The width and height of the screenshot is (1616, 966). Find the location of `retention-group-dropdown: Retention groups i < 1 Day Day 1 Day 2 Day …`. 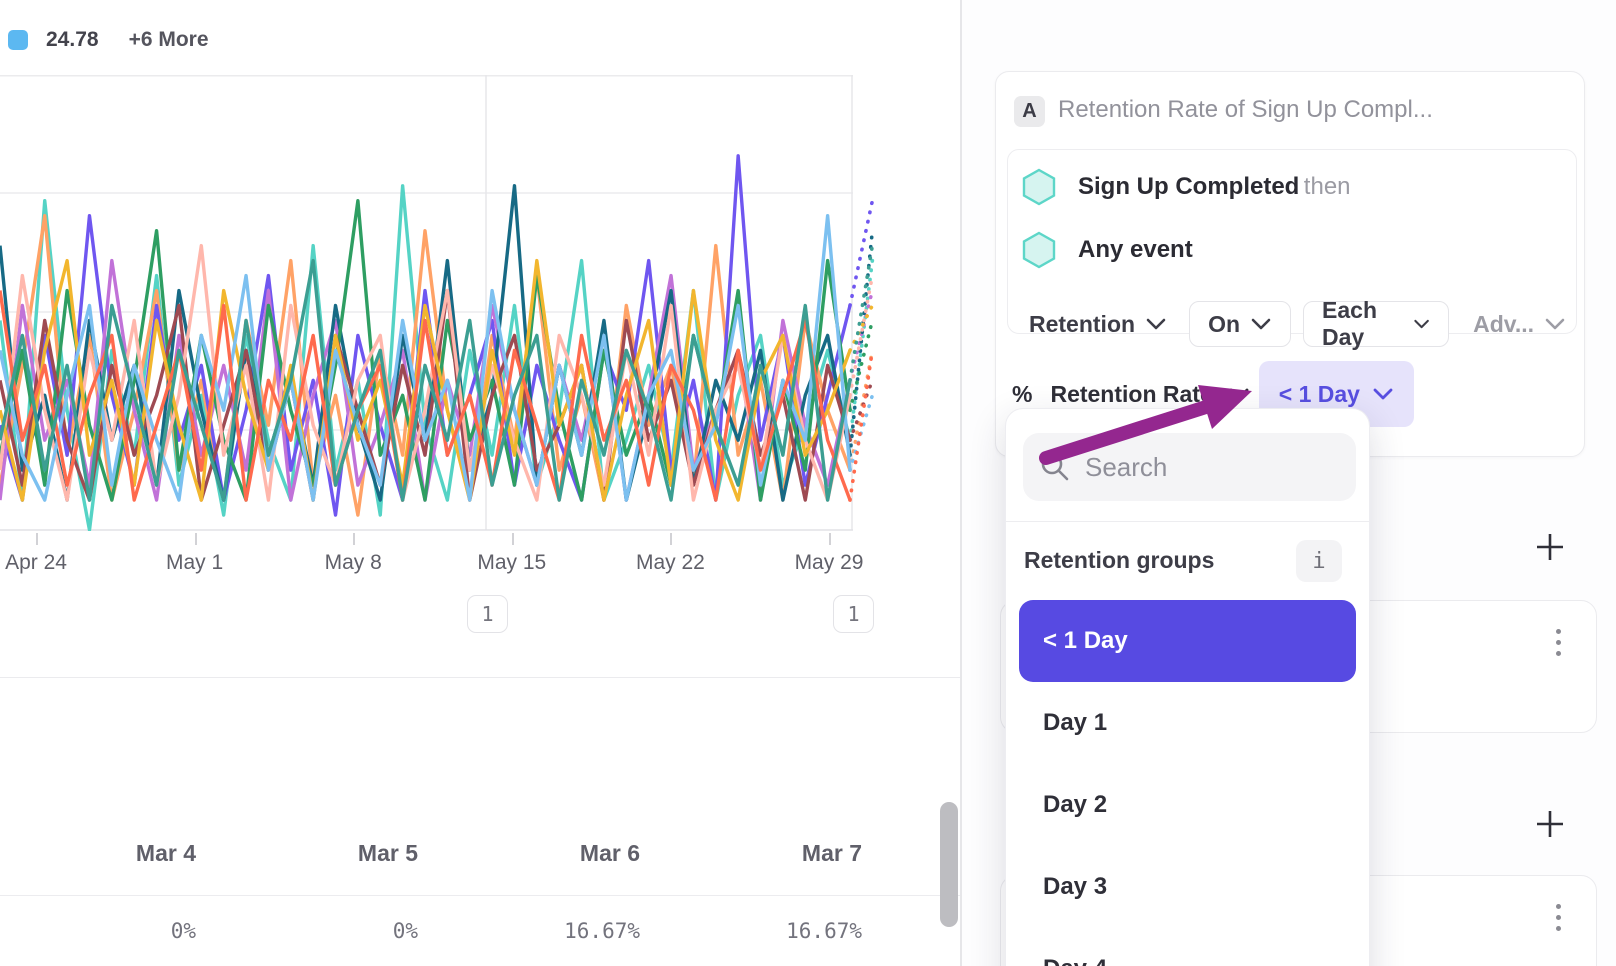

retention-group-dropdown: Retention groups i < 1 Day Day 1 Day 2 Day … is located at coordinates (1187, 687).